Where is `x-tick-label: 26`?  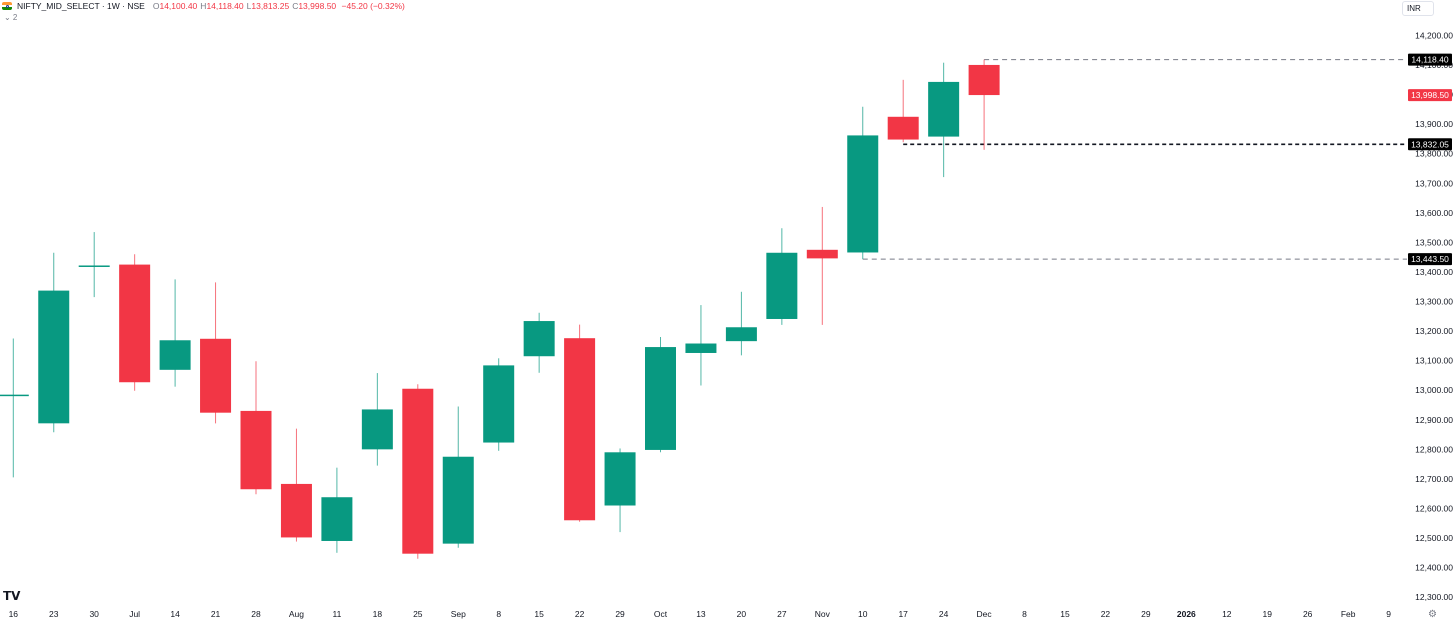 x-tick-label: 26 is located at coordinates (1308, 614).